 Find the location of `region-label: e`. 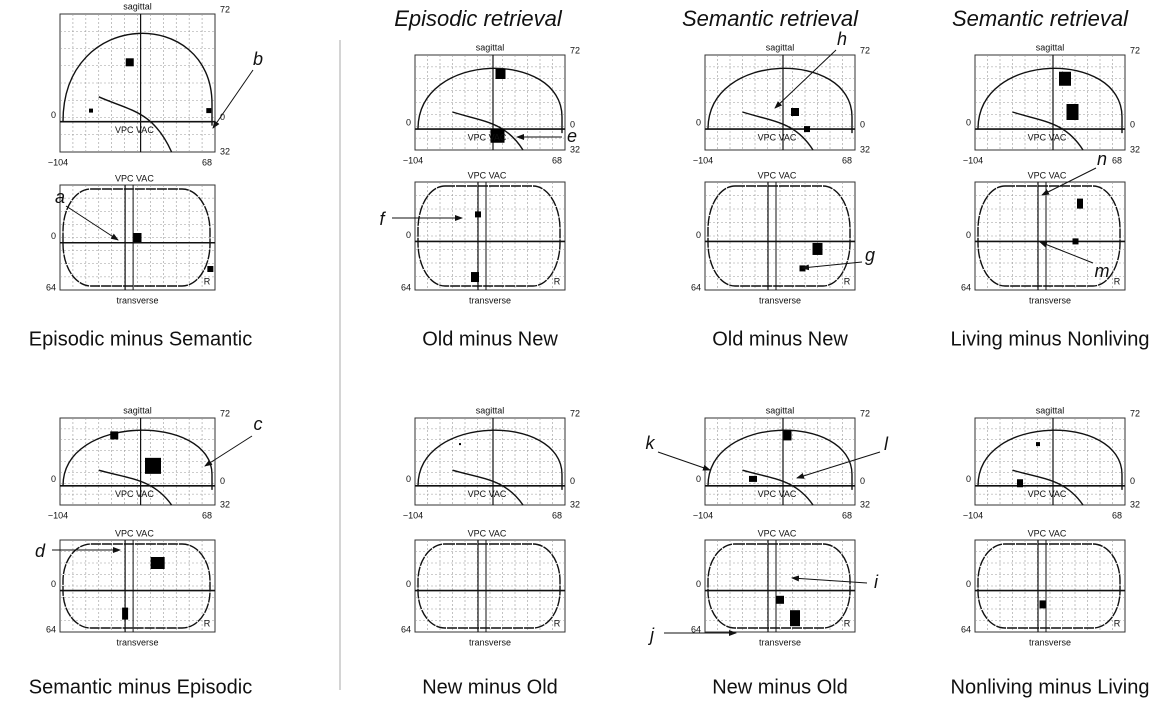

region-label: e is located at coordinates (572, 136).